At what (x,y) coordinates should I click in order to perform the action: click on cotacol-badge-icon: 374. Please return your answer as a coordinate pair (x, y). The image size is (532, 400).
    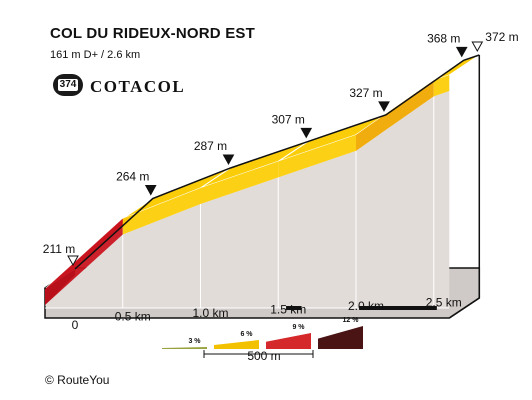
    Looking at the image, I should click on (68, 85).